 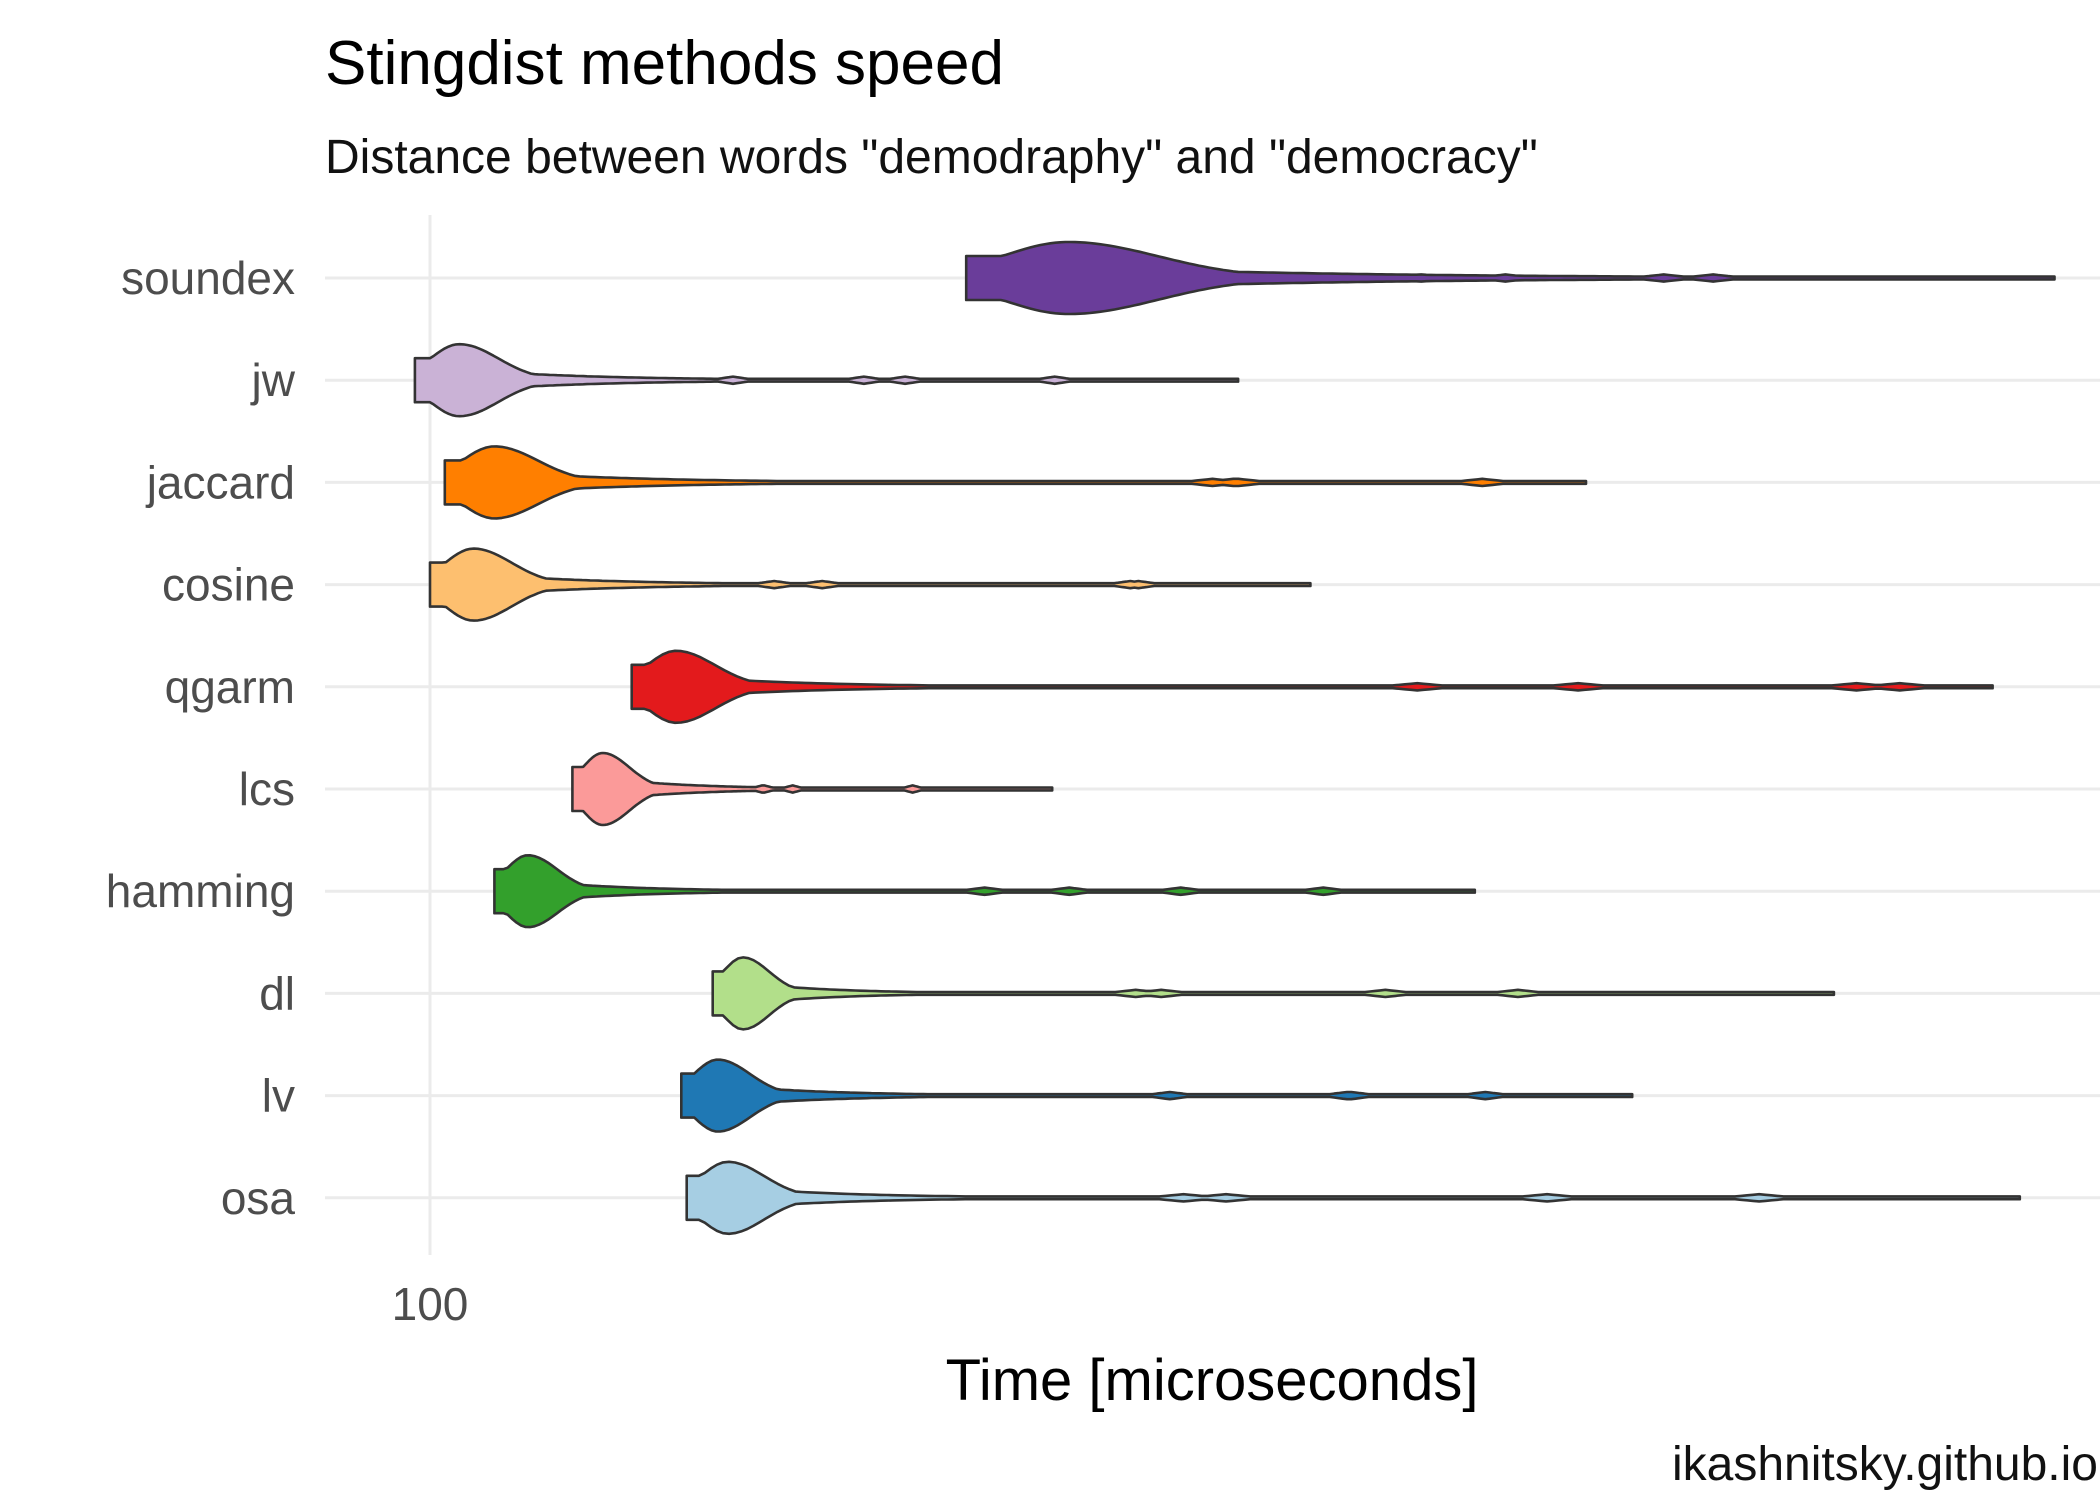 What do you see at coordinates (1212, 1380) in the screenshot?
I see `x-axis-title: Time [microseconds]` at bounding box center [1212, 1380].